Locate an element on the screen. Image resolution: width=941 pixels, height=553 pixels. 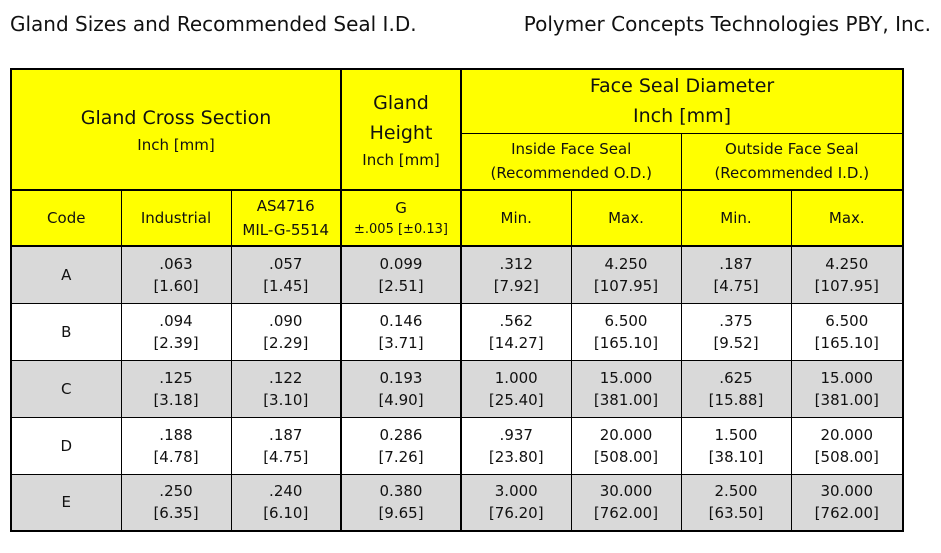
g-column-header: G ±.005 [±0.13] is located at coordinates (401, 218).